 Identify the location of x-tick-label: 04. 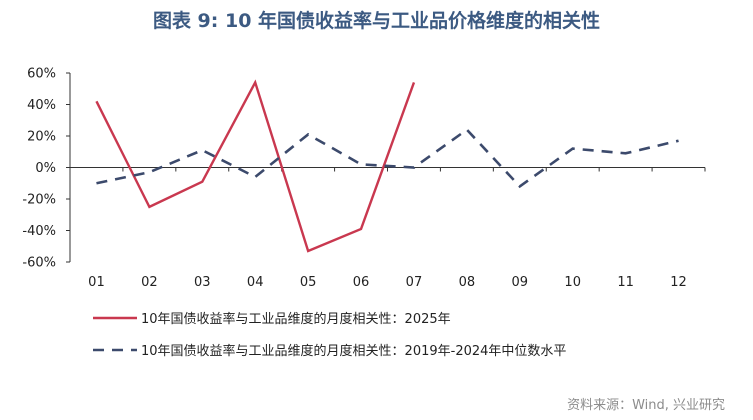
(255, 282).